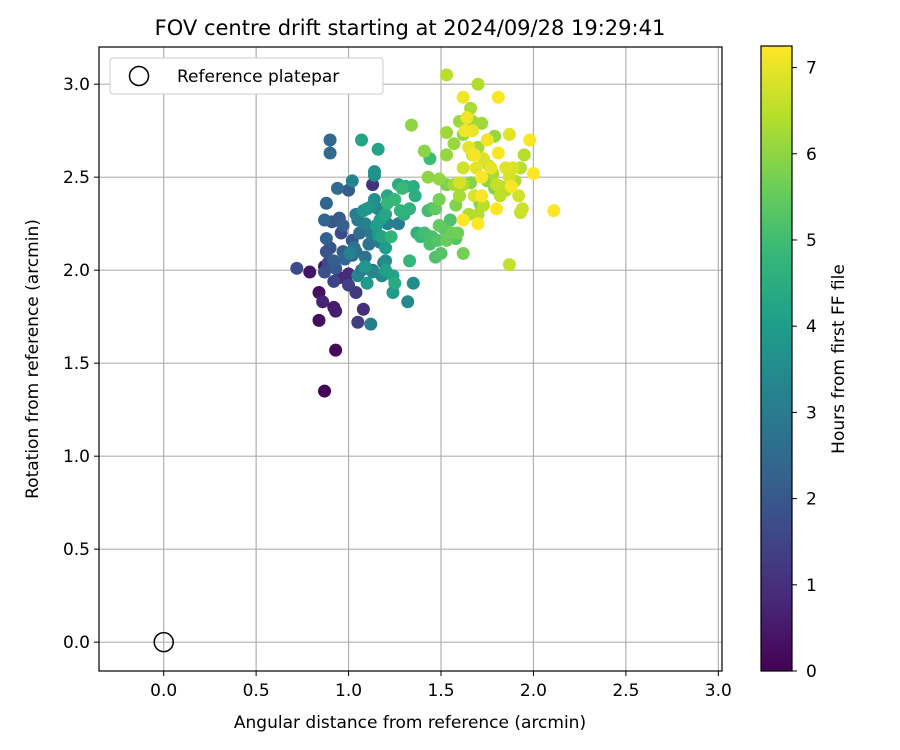  Describe the element at coordinates (76, 85) in the screenshot. I see `y-tick-label: 3.0` at that location.